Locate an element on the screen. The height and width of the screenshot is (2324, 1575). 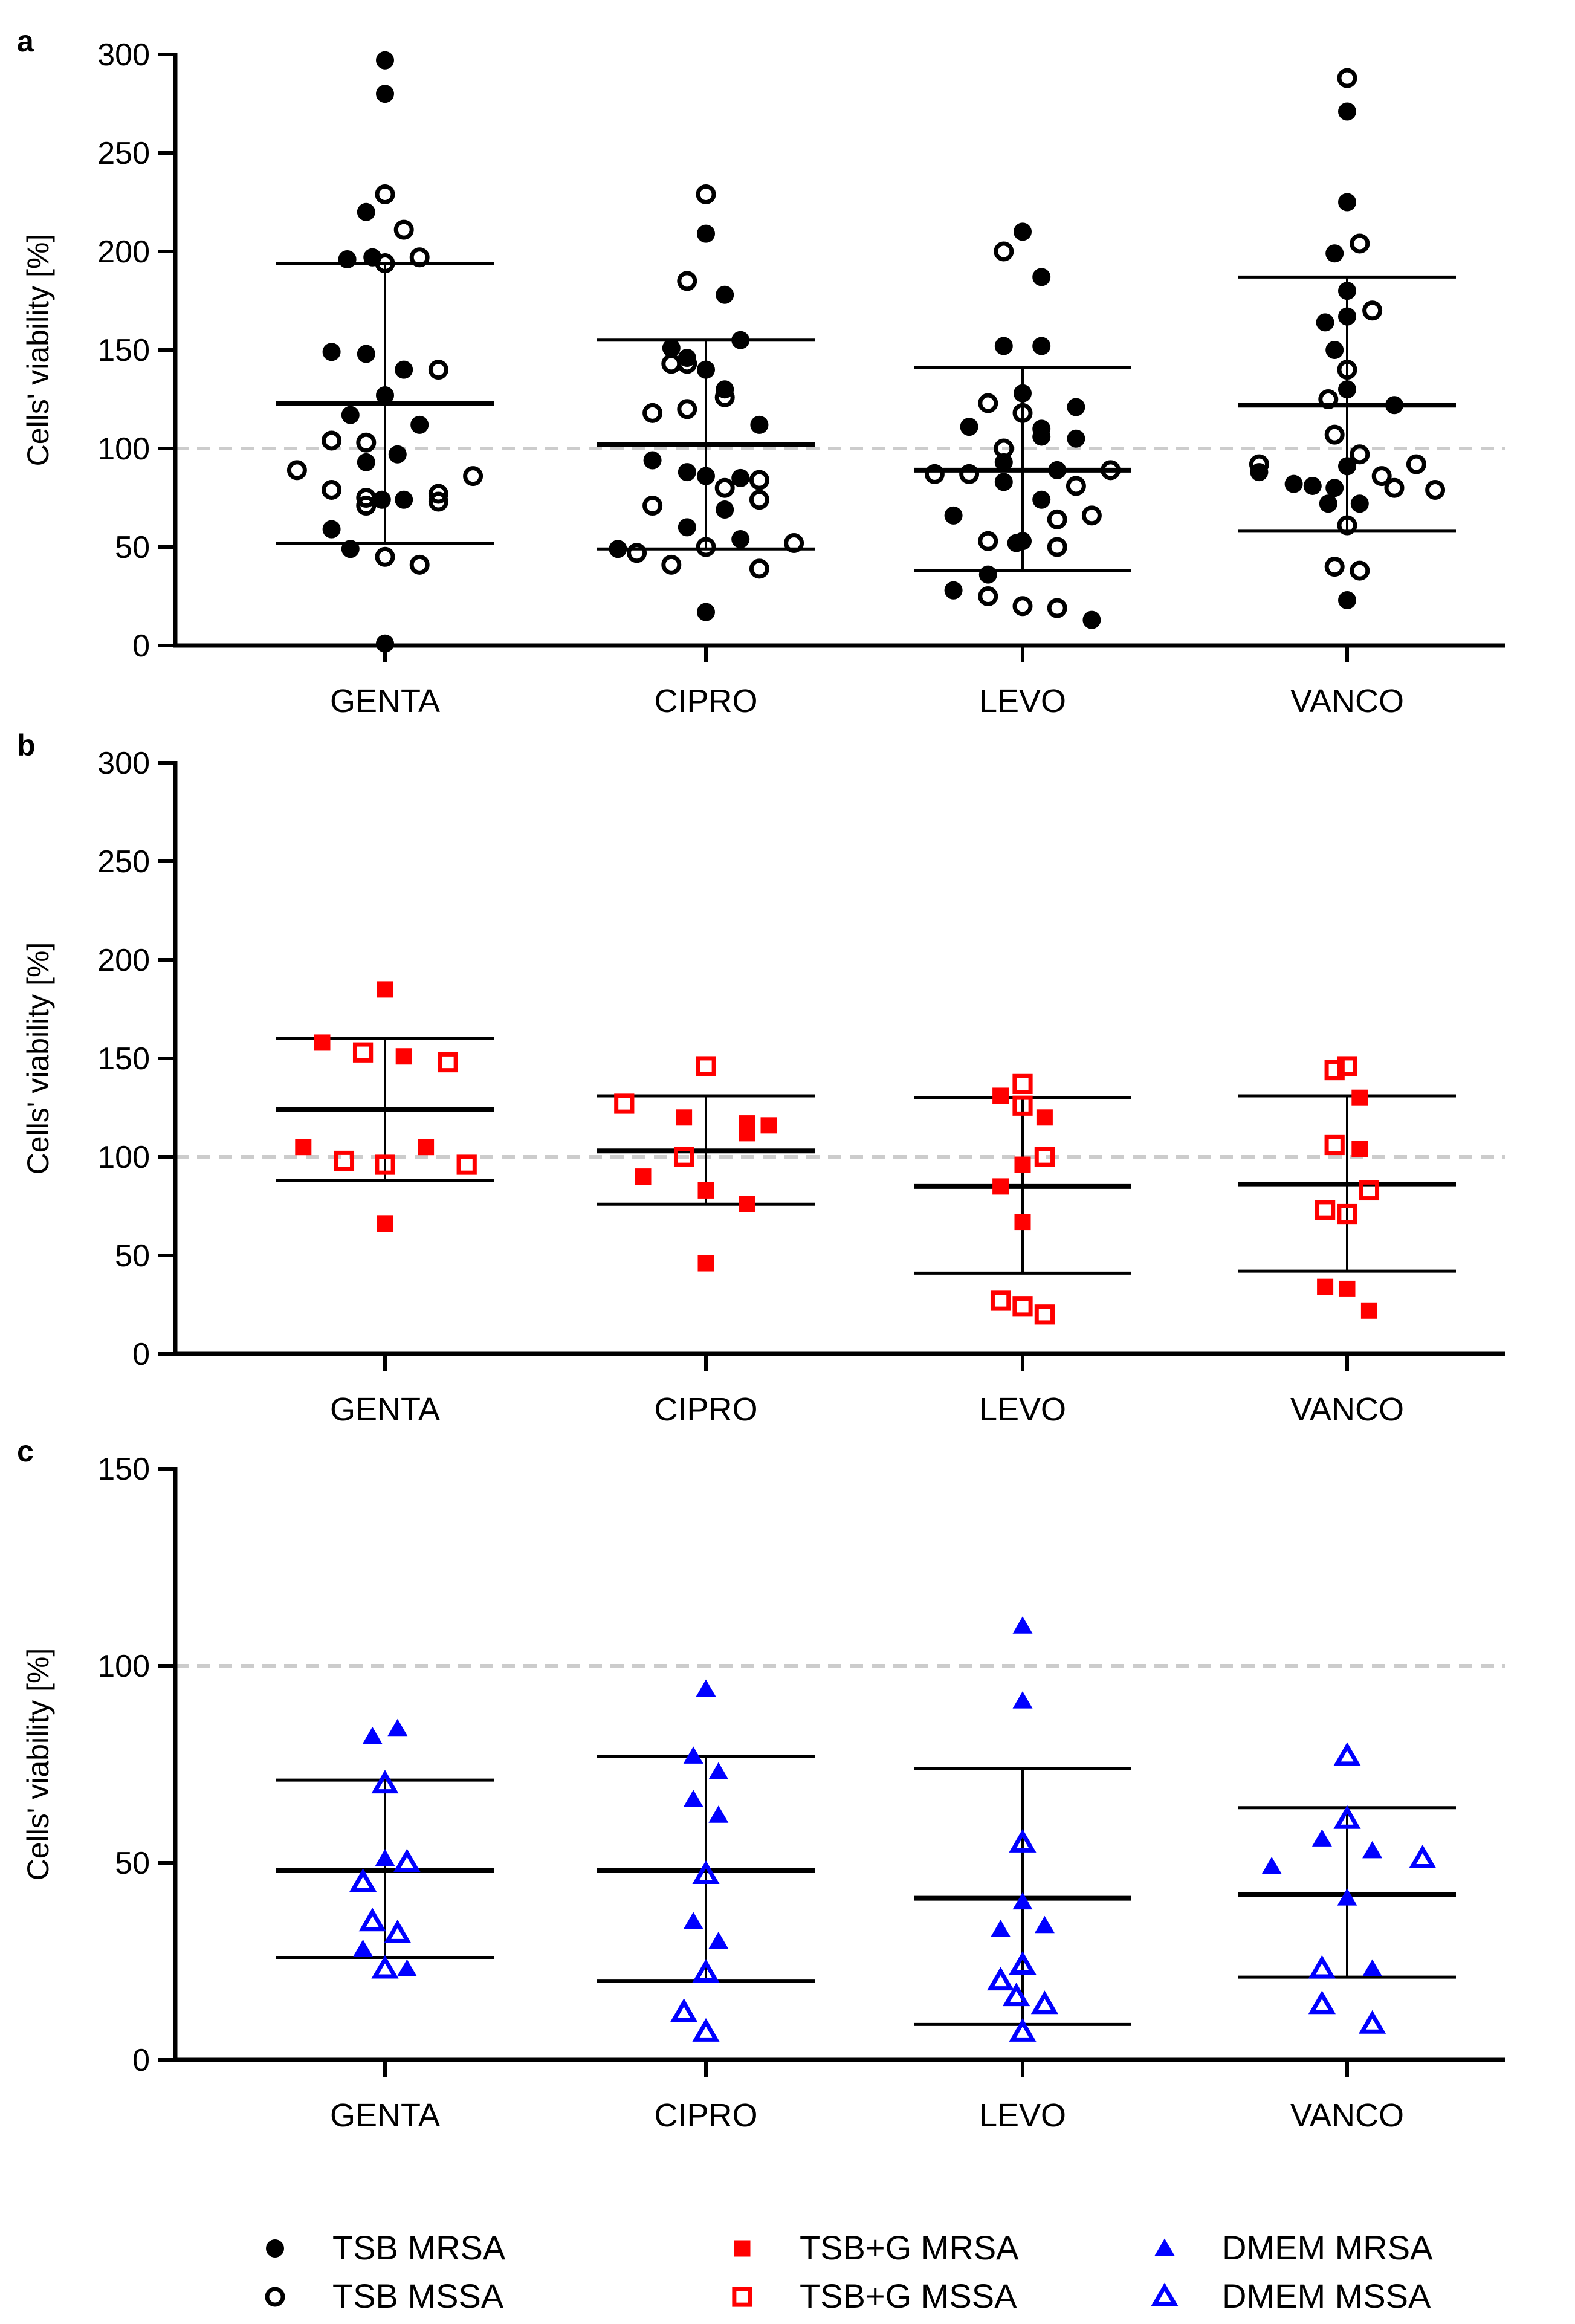
x-tick-label-cipro: CIPRO is located at coordinates (705, 701).